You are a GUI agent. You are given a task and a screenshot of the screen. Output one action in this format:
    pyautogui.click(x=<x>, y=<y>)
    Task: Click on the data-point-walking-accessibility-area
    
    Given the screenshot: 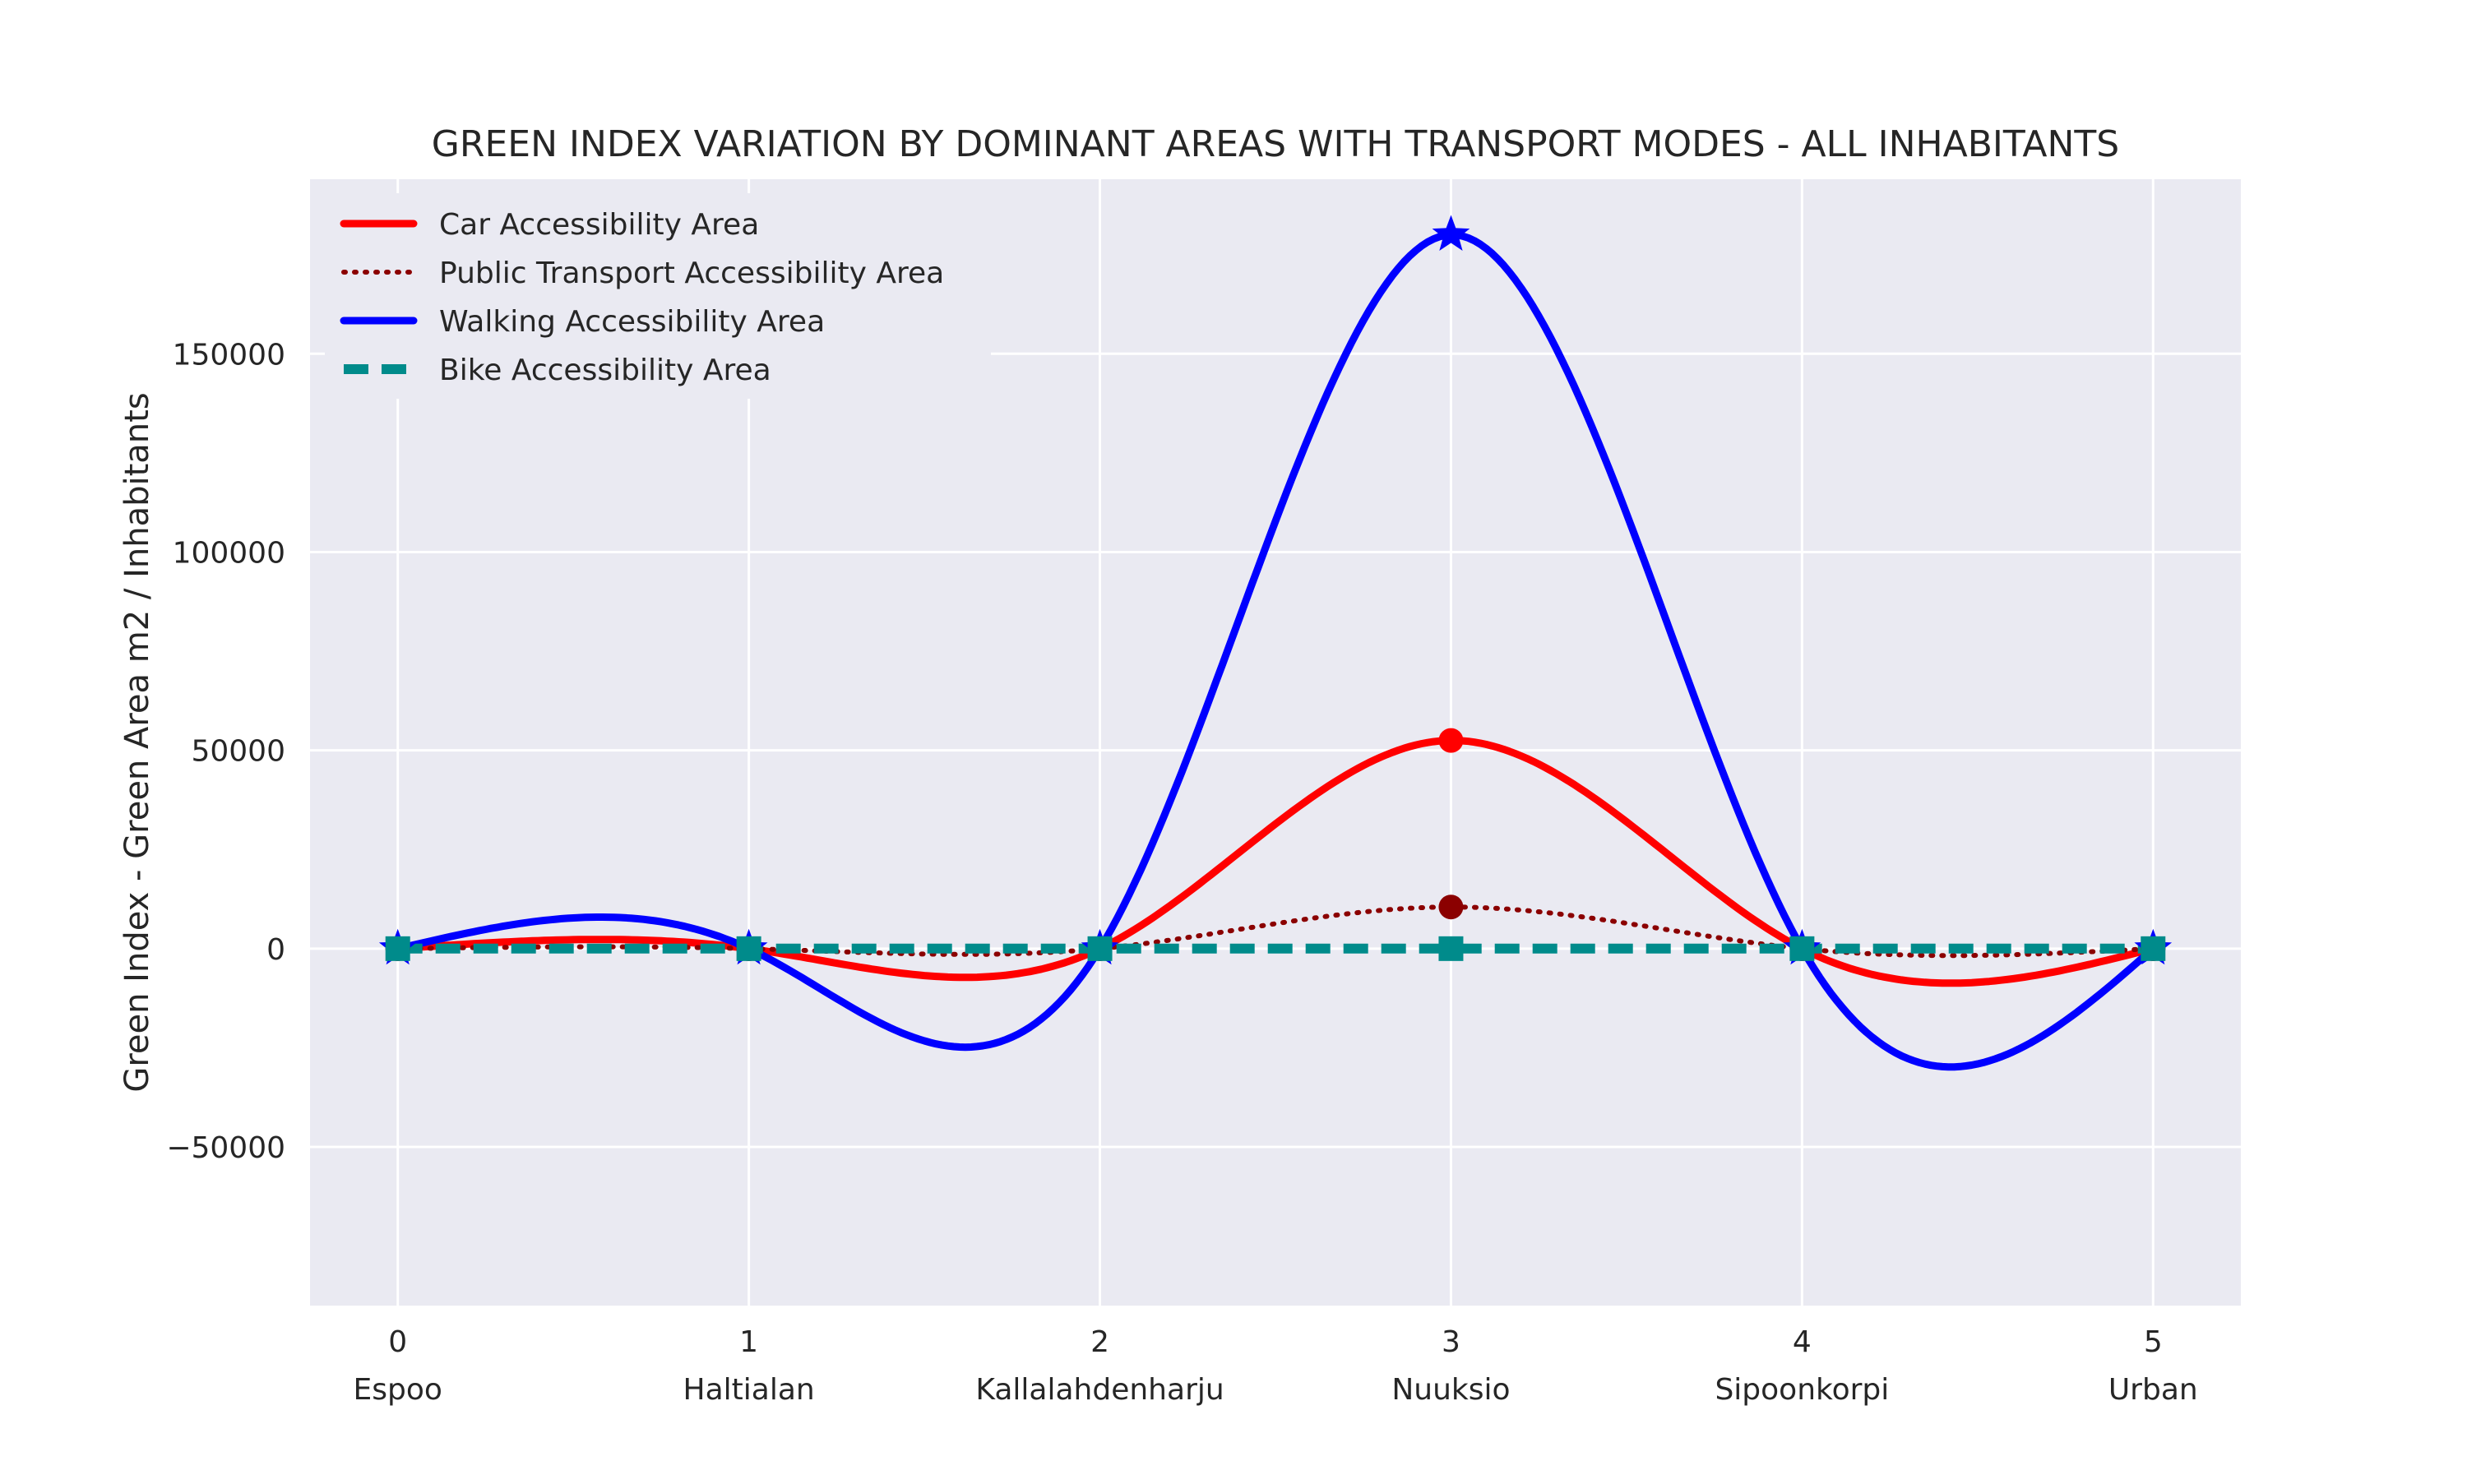 What is the action you would take?
    pyautogui.click(x=1451, y=233)
    